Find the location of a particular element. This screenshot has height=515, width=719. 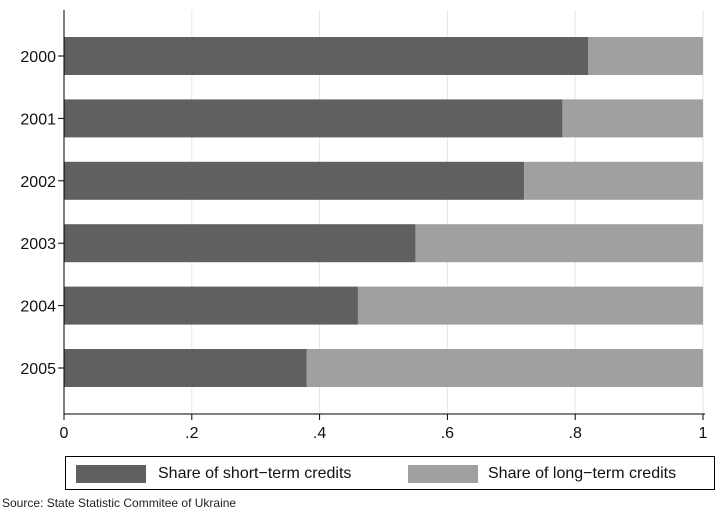

legend-swatch-long-term is located at coordinates (443, 474).